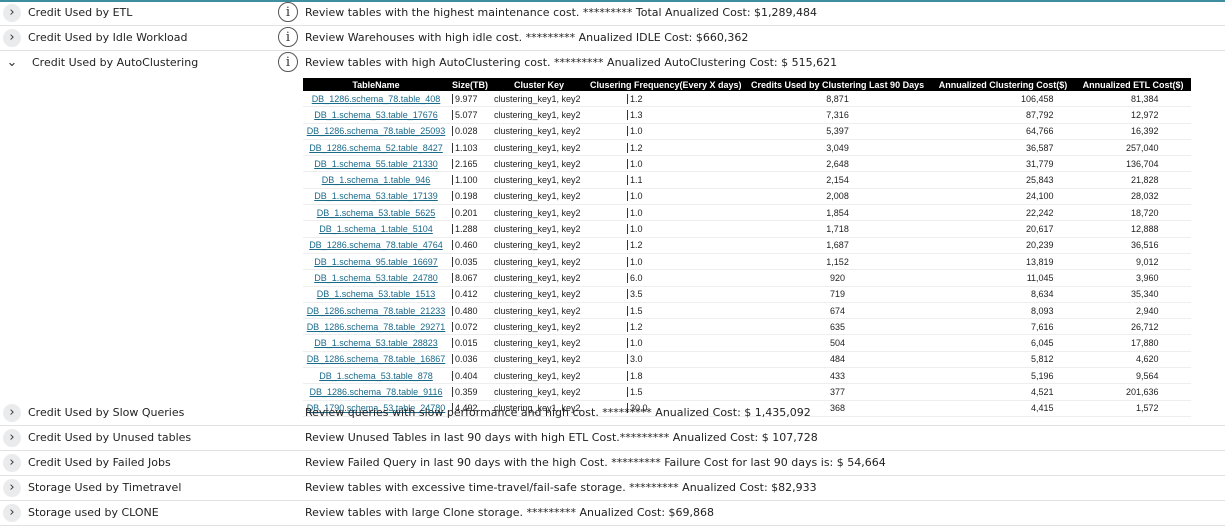 The image size is (1225, 526). I want to click on col-header: Credits Used by Clustering Last 90 Days, so click(837, 84).